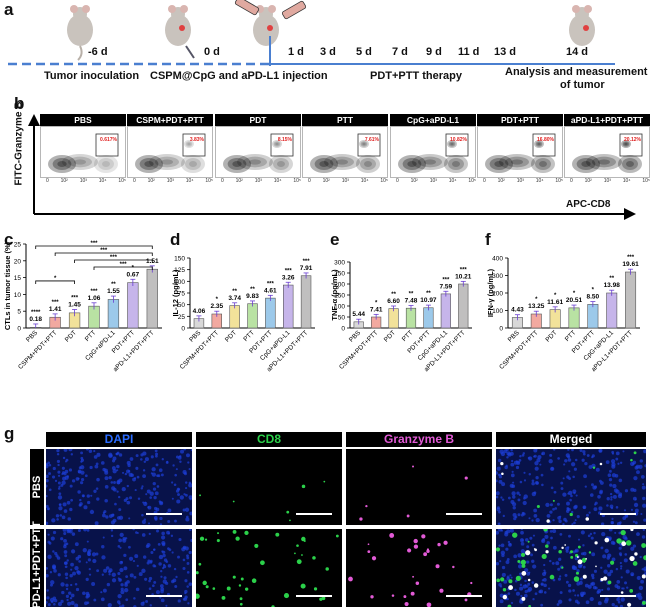  Describe the element at coordinates (345, 149) in the screenshot. I see `flow-plot: PTT 7.61% 0 10² 10³ 10⁴ 10⁵` at that location.